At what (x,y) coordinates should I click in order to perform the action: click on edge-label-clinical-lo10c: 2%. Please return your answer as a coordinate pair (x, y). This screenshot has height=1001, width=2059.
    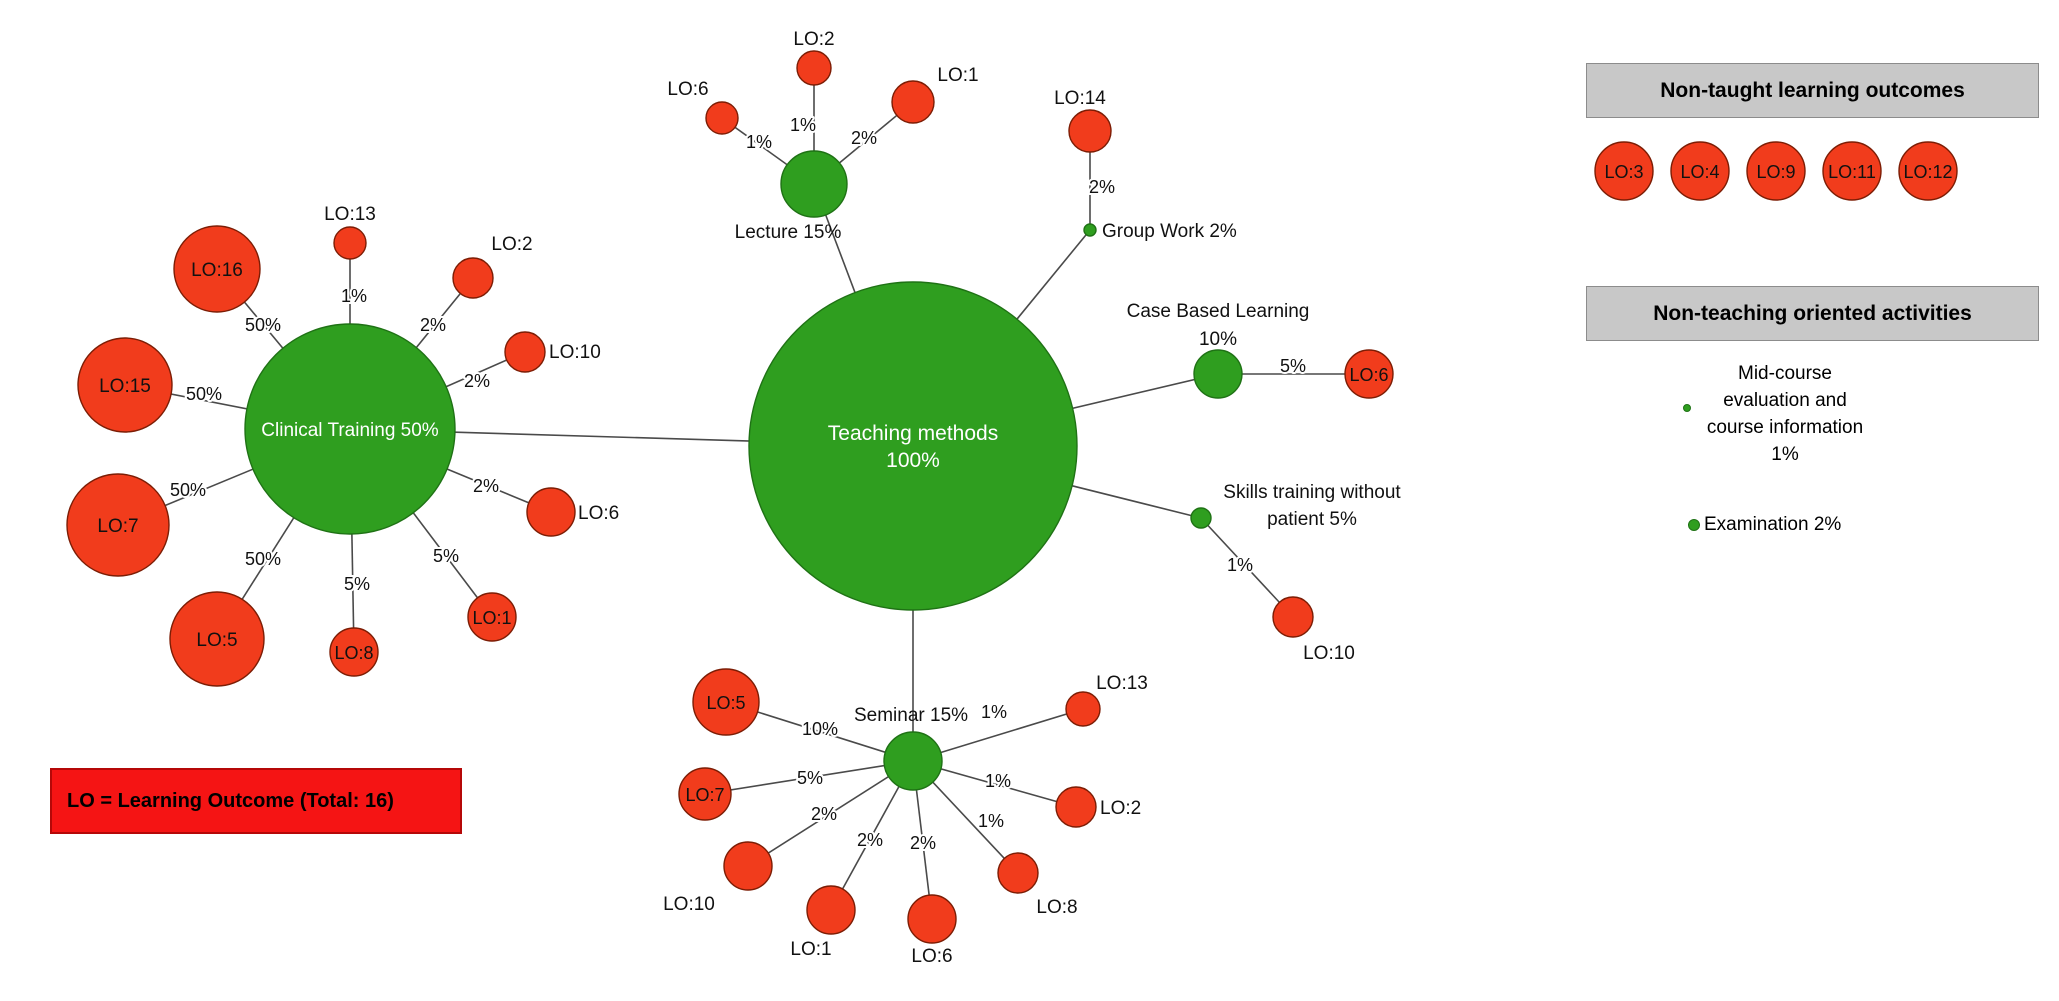
    Looking at the image, I should click on (477, 381).